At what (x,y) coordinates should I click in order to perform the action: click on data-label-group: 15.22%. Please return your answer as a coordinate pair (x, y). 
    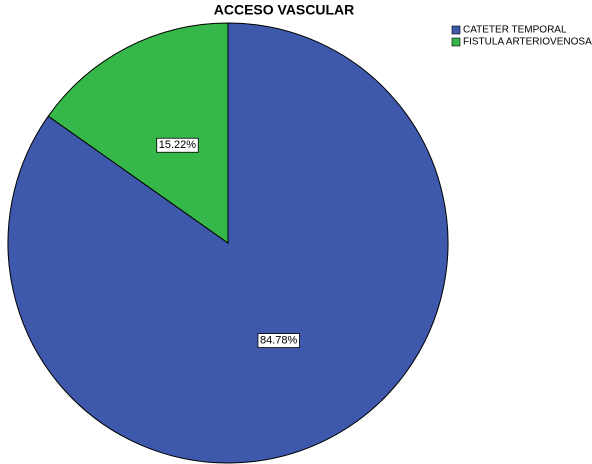
    Looking at the image, I should click on (177, 145).